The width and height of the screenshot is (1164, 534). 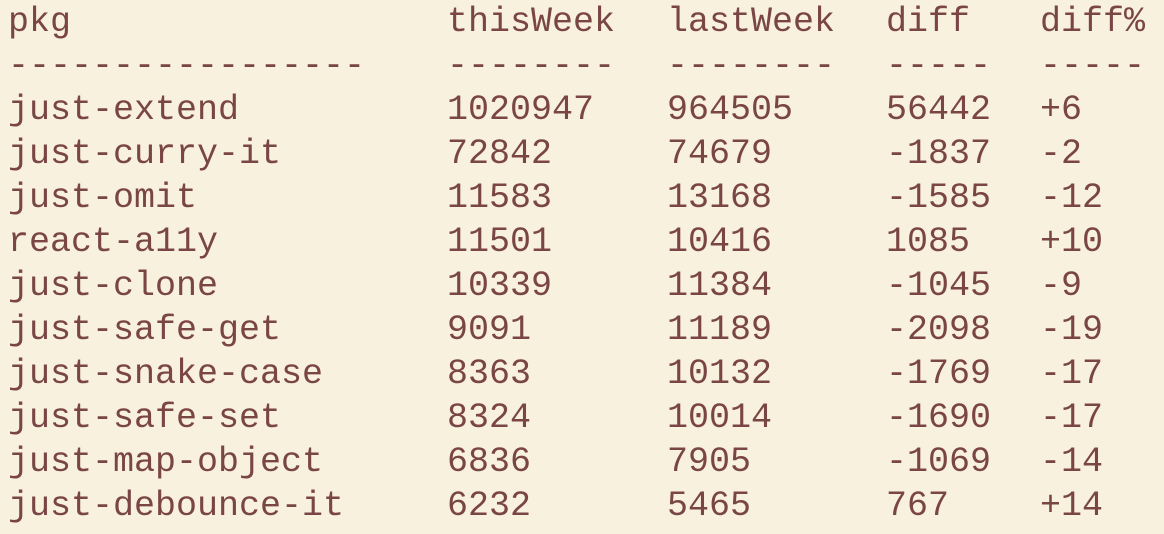 I want to click on cell-last-week: 11384, so click(x=720, y=286).